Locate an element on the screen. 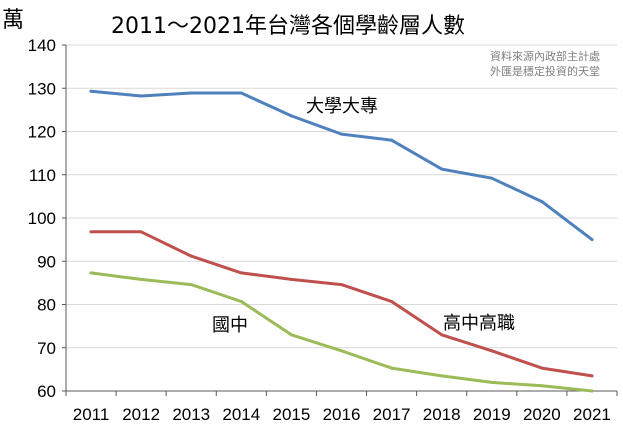 This screenshot has width=623, height=437. y-tick-label: 110 is located at coordinates (42, 175).